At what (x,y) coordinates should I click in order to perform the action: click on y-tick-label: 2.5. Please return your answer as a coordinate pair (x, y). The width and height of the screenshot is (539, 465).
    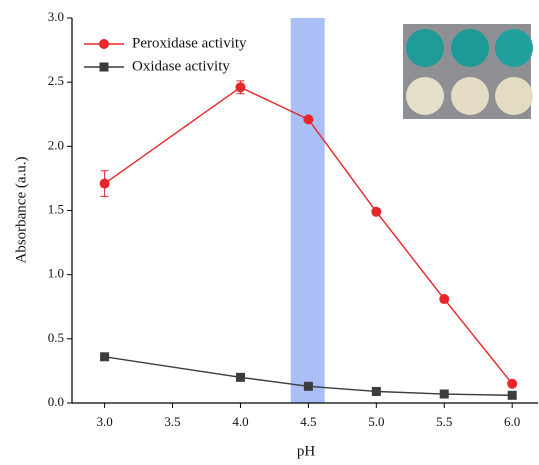
    Looking at the image, I should click on (56, 80).